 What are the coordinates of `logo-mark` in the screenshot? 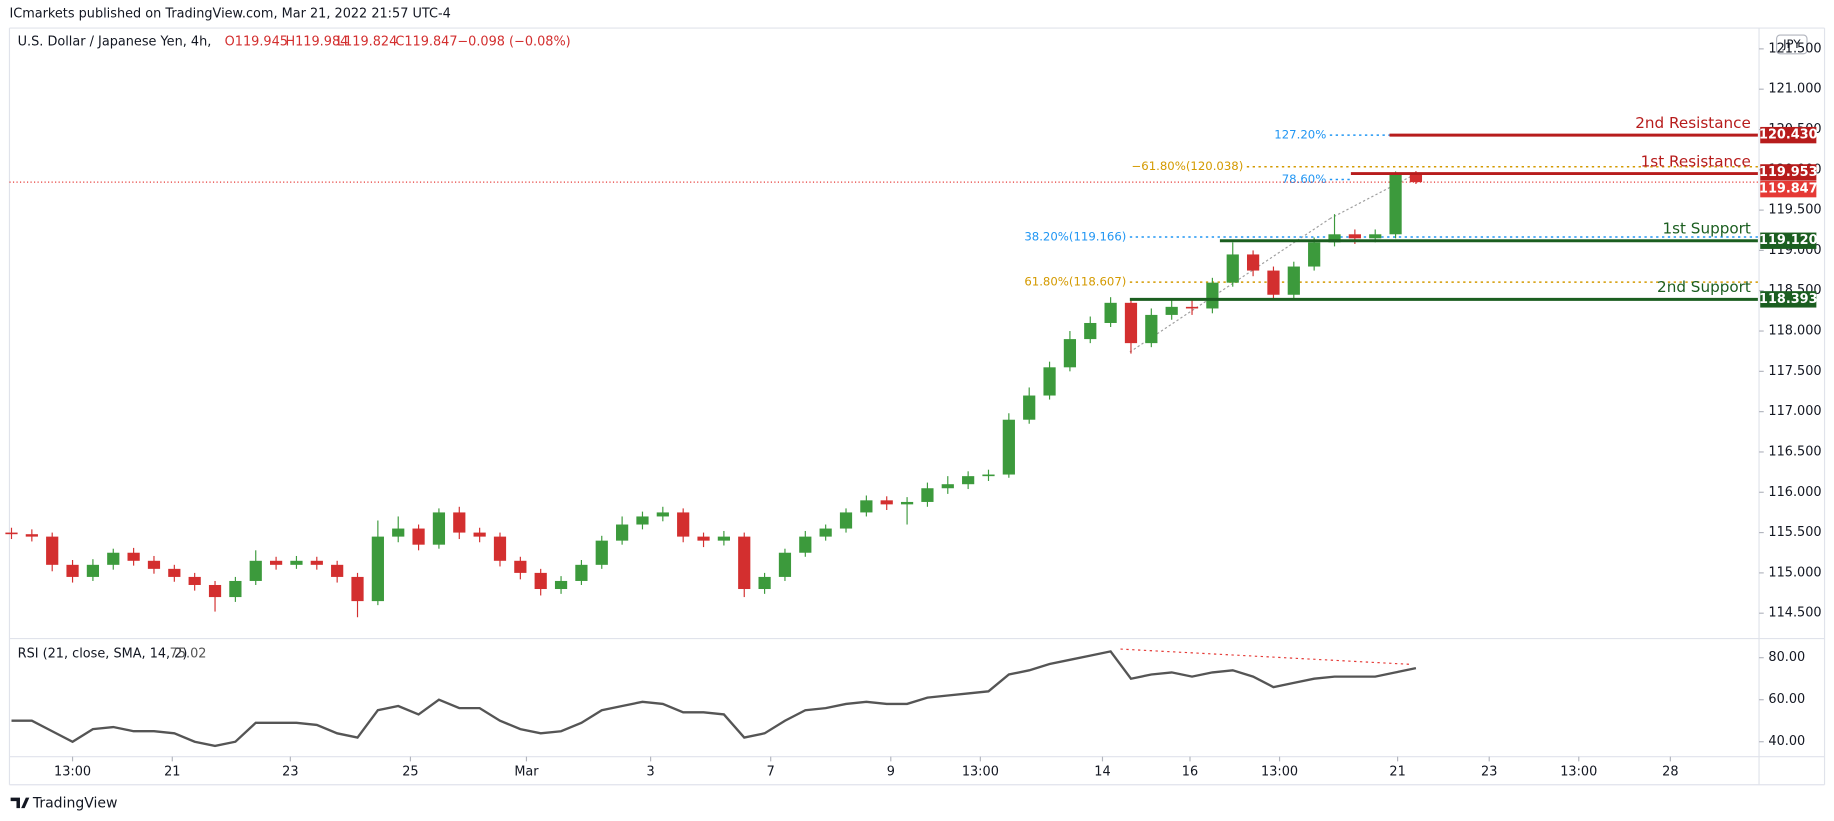 It's located at (20, 803).